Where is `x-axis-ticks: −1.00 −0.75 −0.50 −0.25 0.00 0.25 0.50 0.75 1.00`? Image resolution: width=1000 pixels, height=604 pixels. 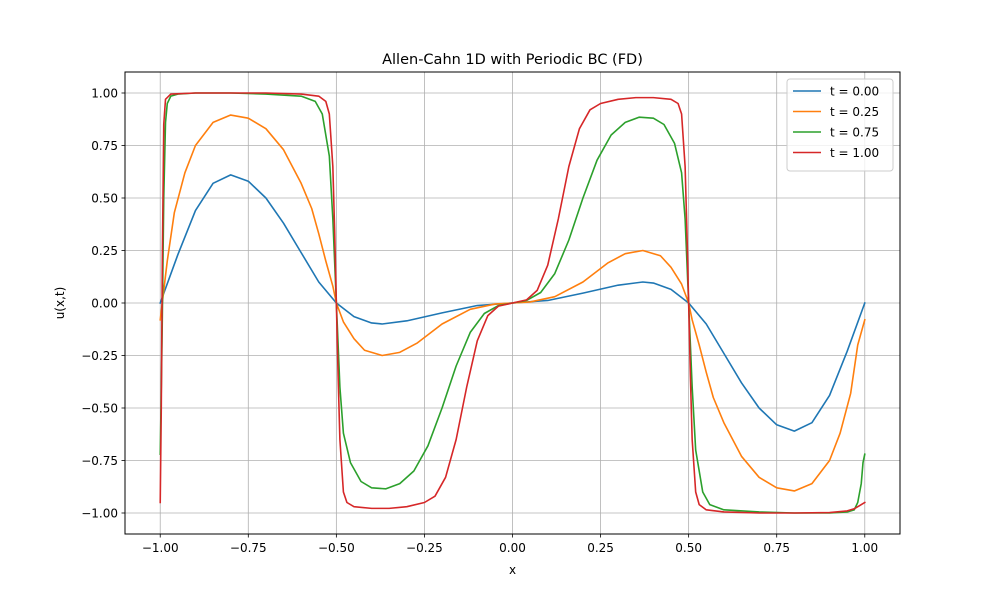
x-axis-ticks: −1.00 −0.75 −0.50 −0.25 0.00 0.25 0.50 0.75 1.00 is located at coordinates (510, 544).